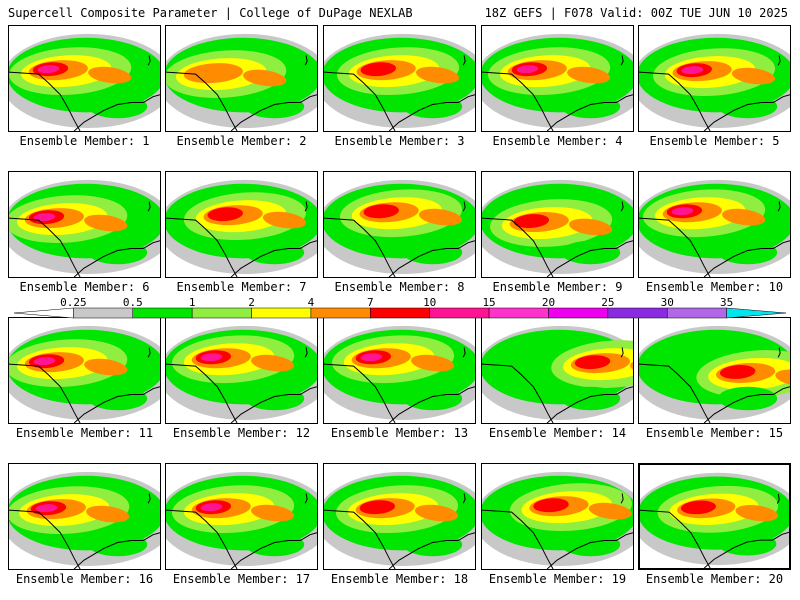 Image resolution: width=800 pixels, height=600 pixels. What do you see at coordinates (548, 302) in the screenshot?
I see `colorbar-tick-label: 20` at bounding box center [548, 302].